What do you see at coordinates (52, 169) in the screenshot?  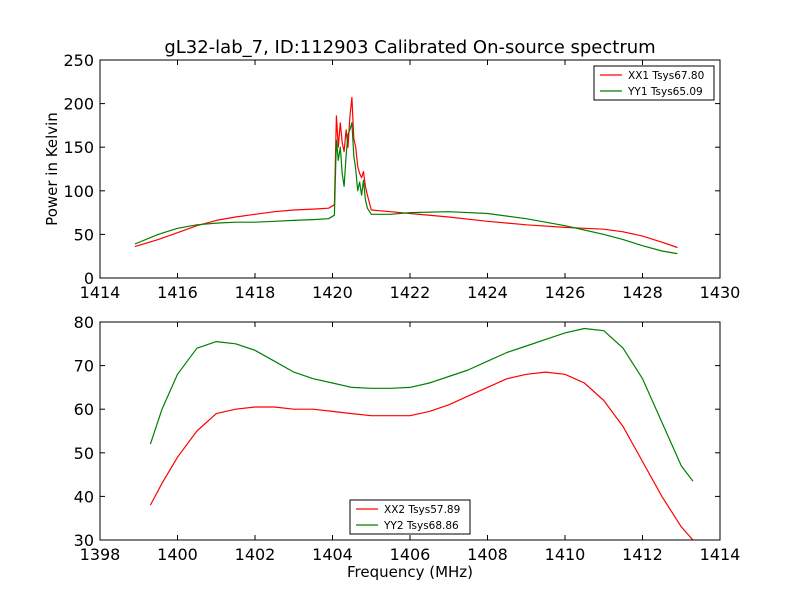 I see `top-ylabel: Power in Kelvin` at bounding box center [52, 169].